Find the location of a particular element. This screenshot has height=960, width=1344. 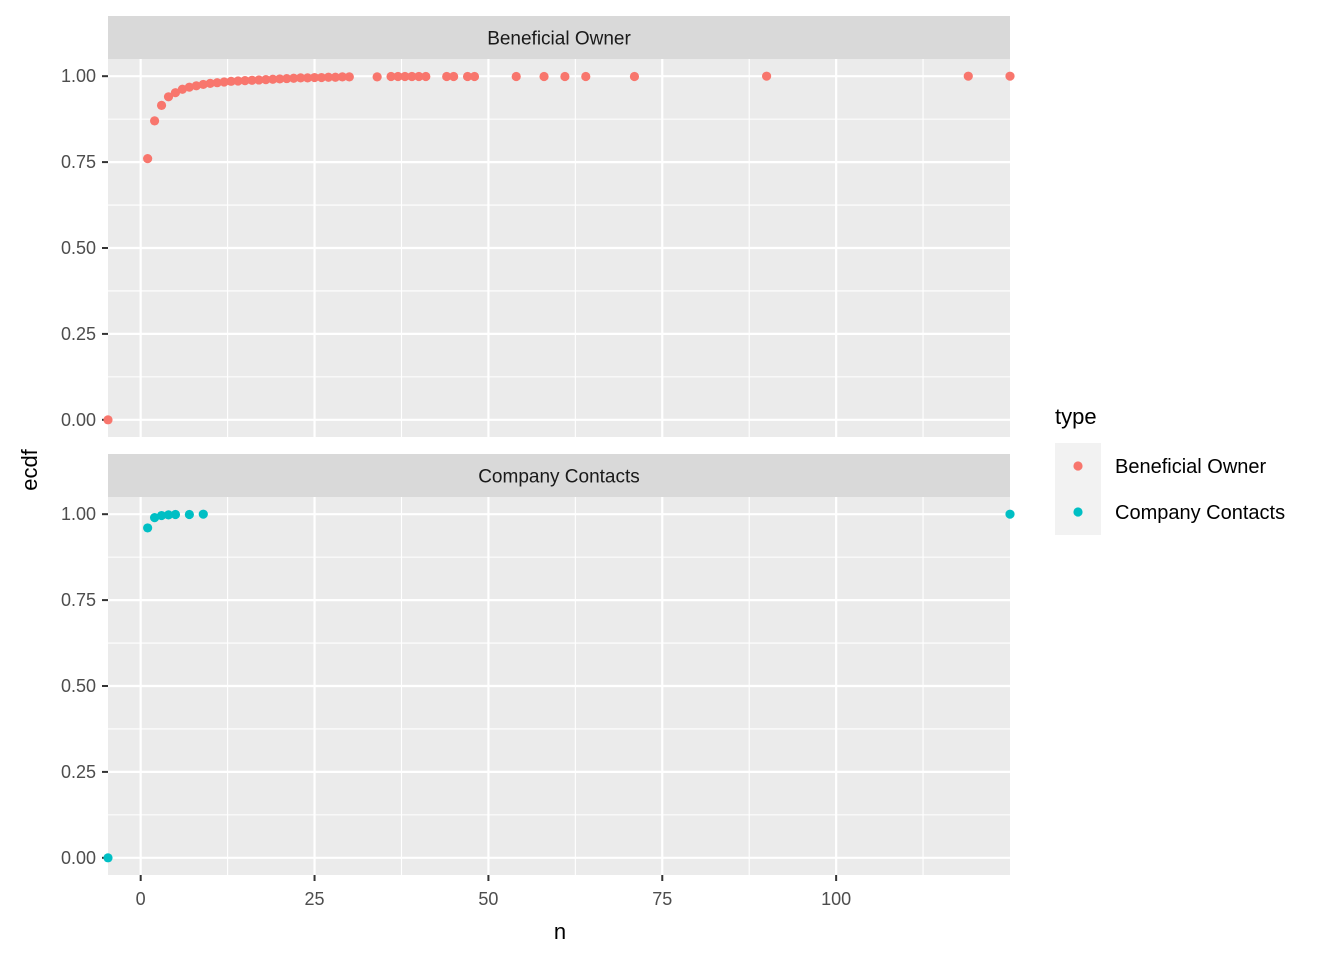

facet-strip-label: Company Contacts is located at coordinates (559, 477).